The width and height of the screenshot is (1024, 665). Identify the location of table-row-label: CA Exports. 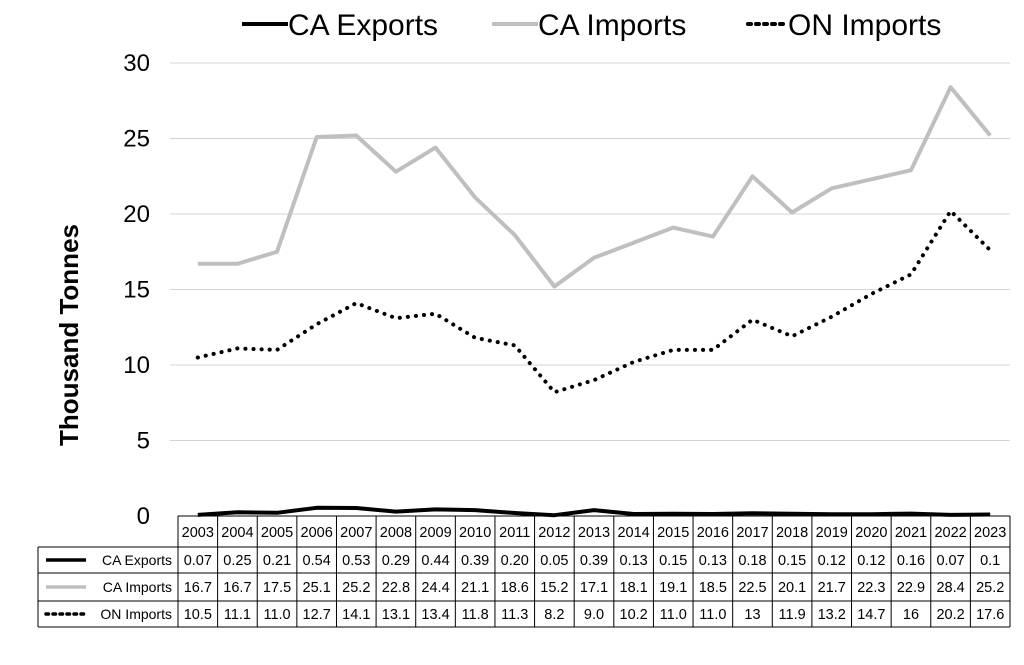
(137, 560).